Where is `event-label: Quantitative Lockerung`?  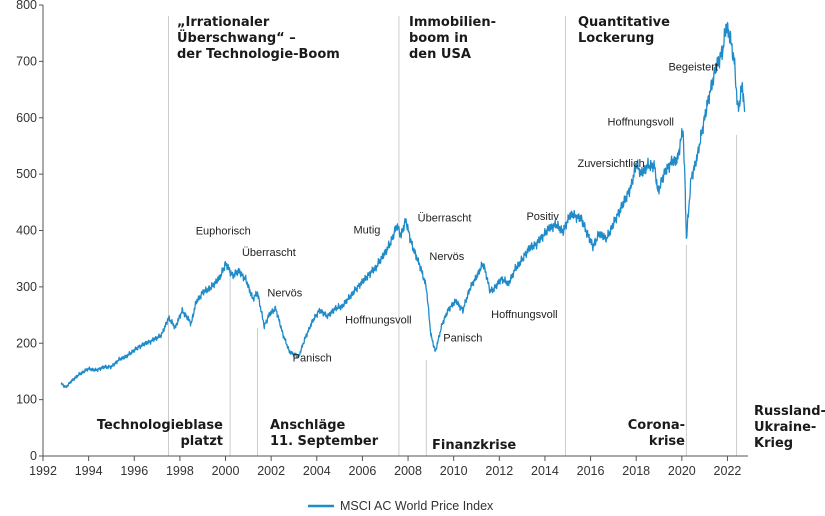
event-label: Quantitative Lockerung is located at coordinates (624, 30).